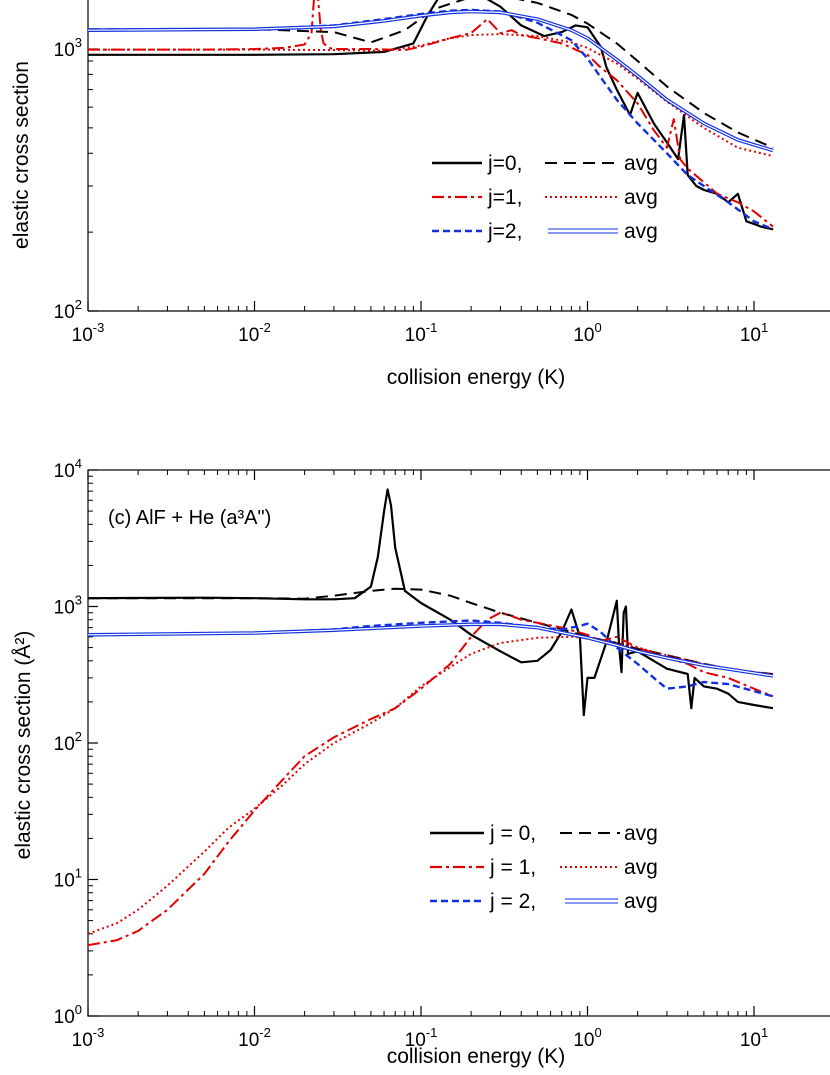 The image size is (830, 1075). What do you see at coordinates (421, 333) in the screenshot?
I see `x-tick-label: 10⁻¹` at bounding box center [421, 333].